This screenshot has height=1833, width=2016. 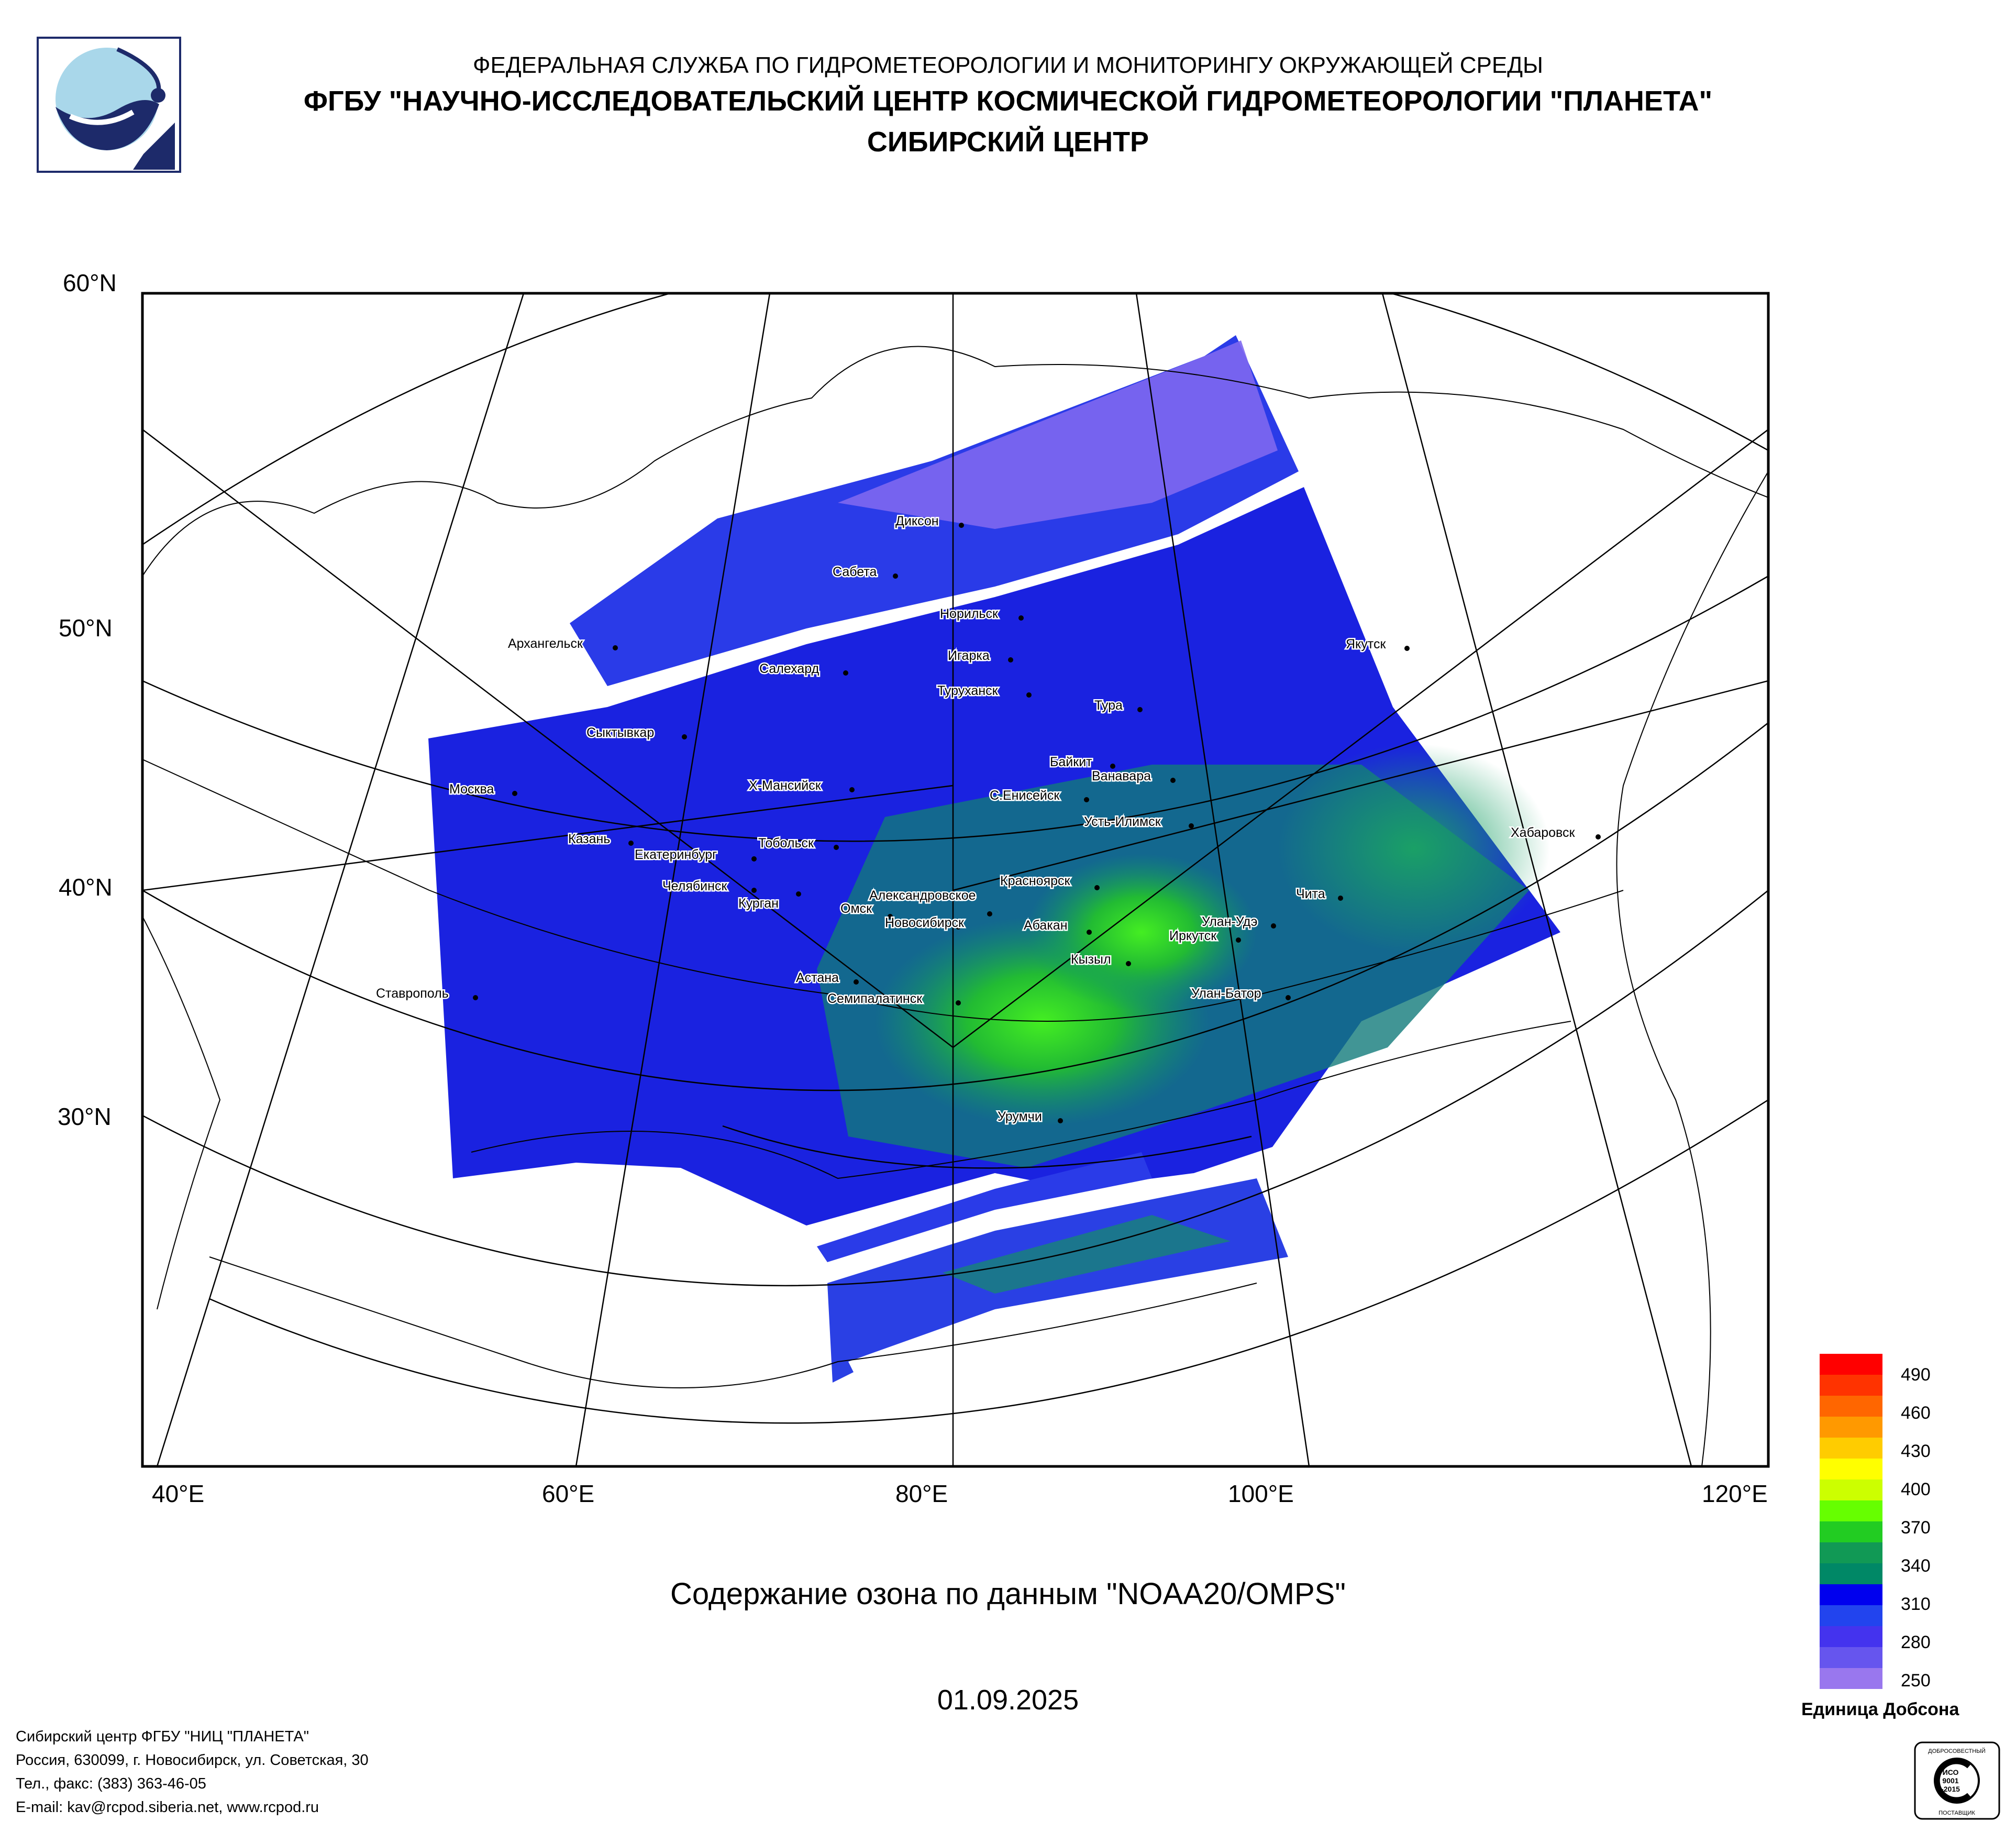 I want to click on city-kurgan: Курган, so click(x=759, y=903).